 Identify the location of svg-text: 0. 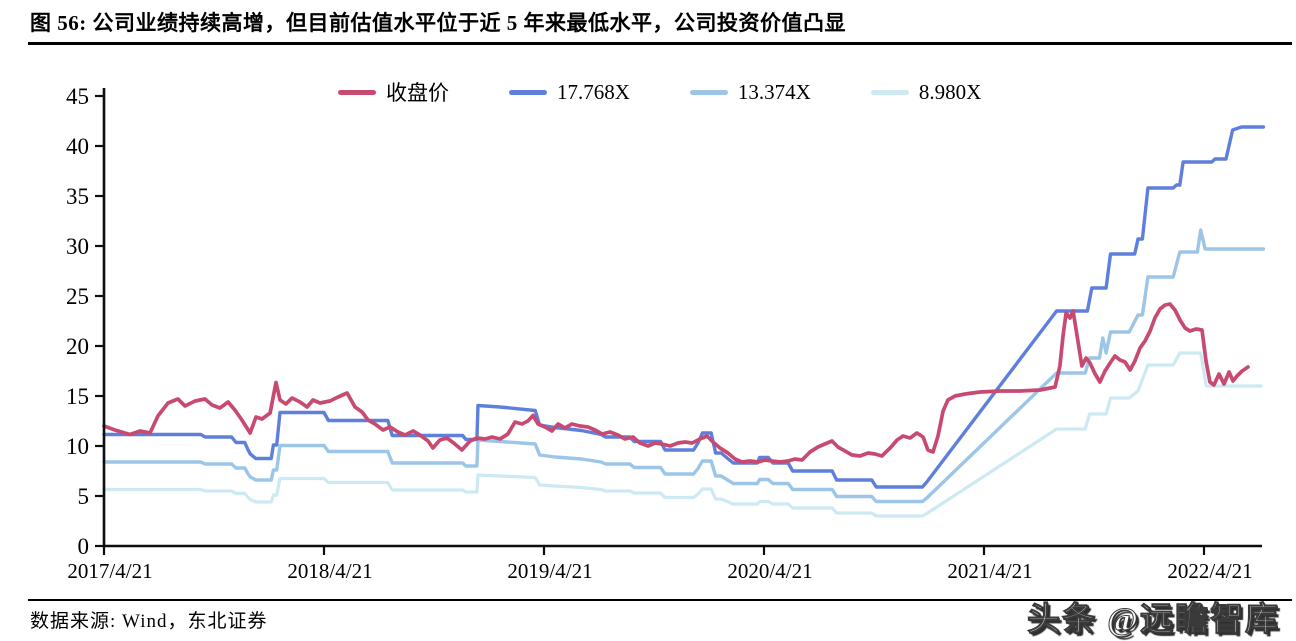
(84, 546).